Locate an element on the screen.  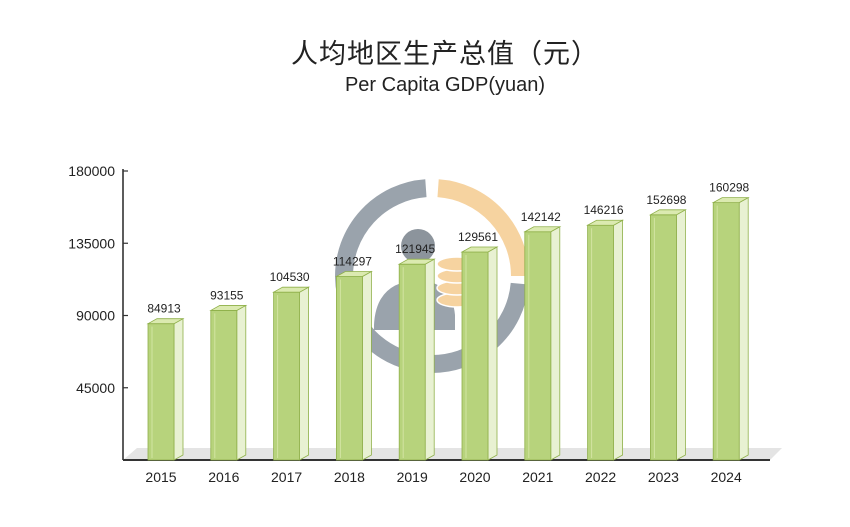
data-label-2015: 84913 is located at coordinates (164, 309).